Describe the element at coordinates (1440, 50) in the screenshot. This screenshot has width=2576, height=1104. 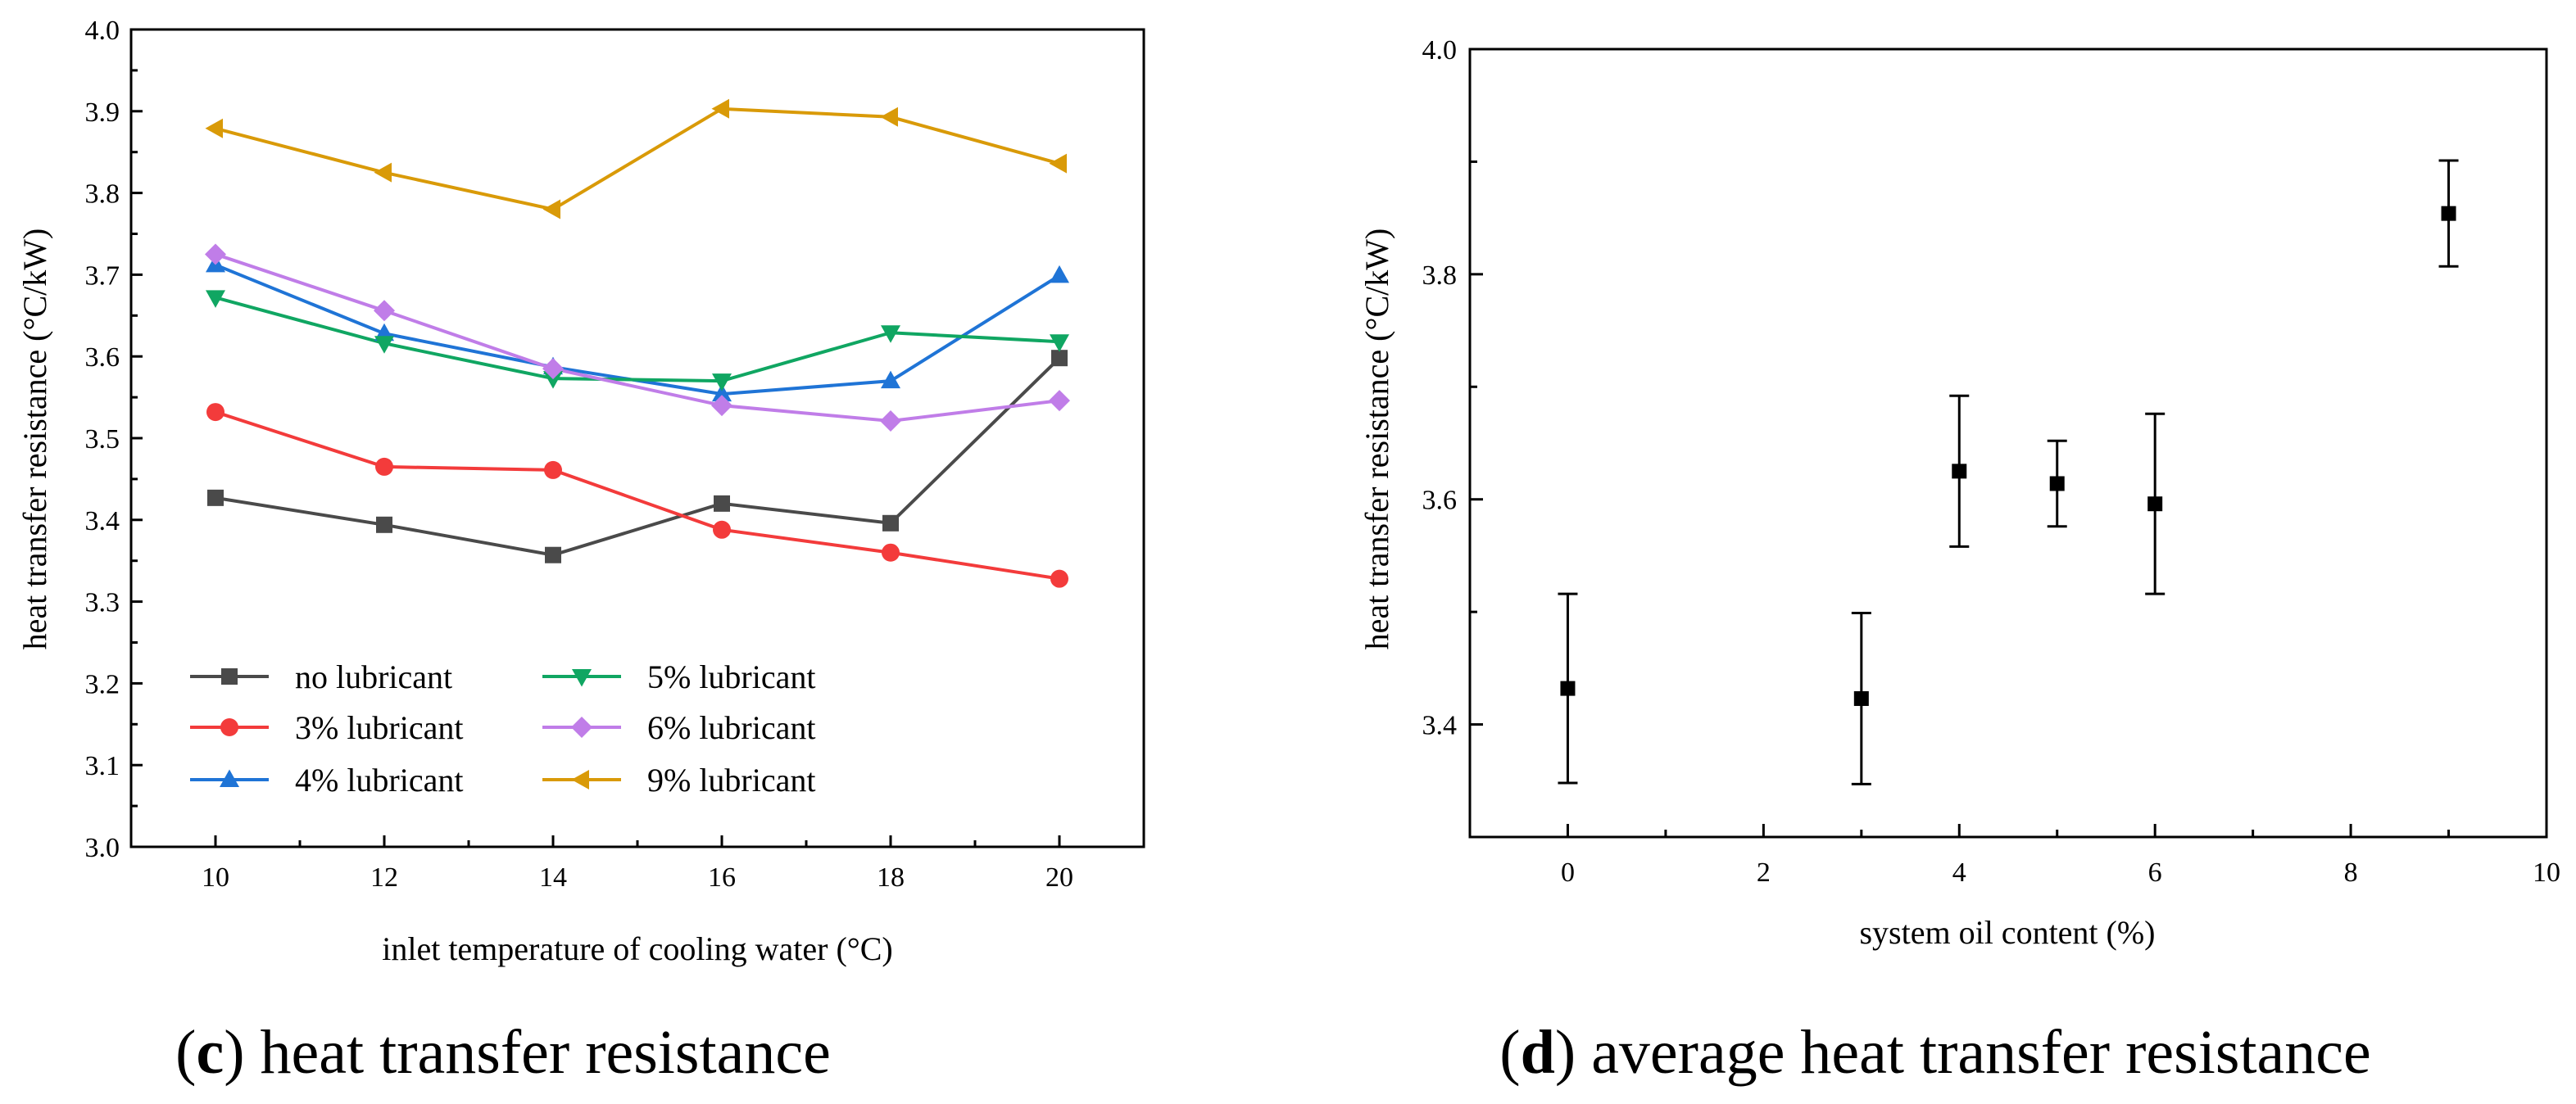
I see `panel-d-y-tick-label: 4.0` at that location.